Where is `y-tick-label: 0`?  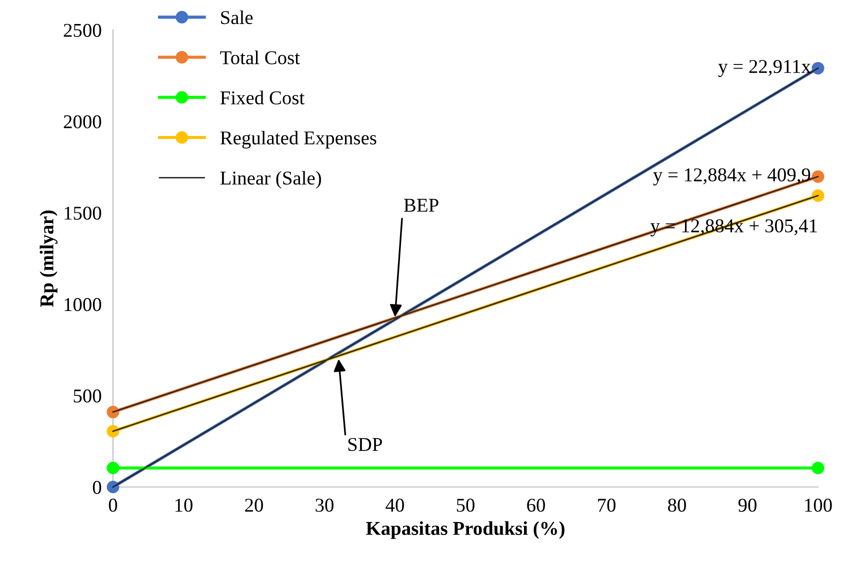 y-tick-label: 0 is located at coordinates (97, 487).